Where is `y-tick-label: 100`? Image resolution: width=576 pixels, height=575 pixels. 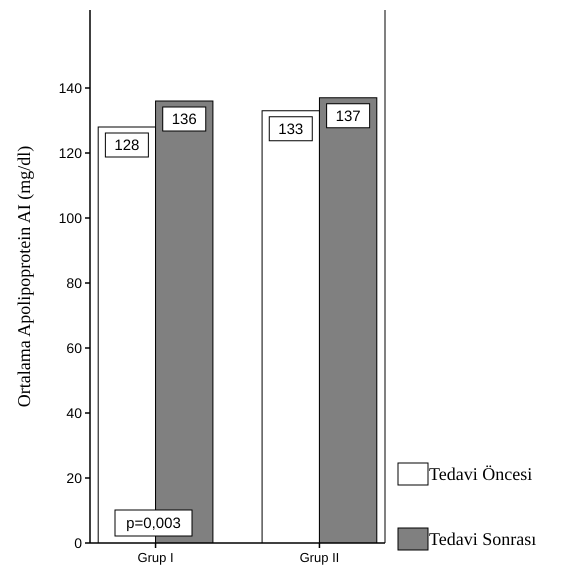 y-tick-label: 100 is located at coordinates (70, 218).